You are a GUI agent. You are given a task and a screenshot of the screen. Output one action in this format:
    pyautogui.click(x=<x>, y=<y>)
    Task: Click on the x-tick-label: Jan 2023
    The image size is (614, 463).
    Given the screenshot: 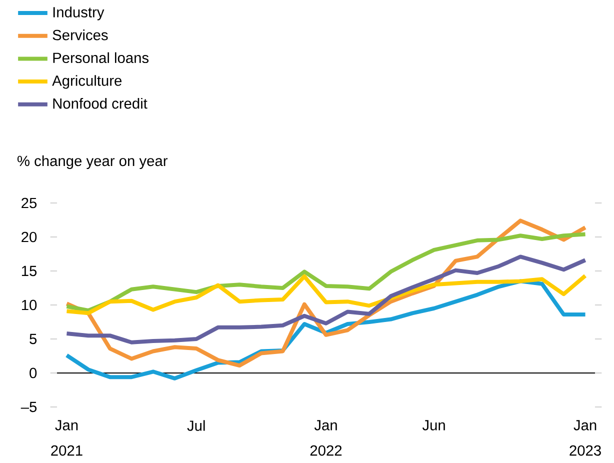 What is the action you would take?
    pyautogui.click(x=585, y=438)
    